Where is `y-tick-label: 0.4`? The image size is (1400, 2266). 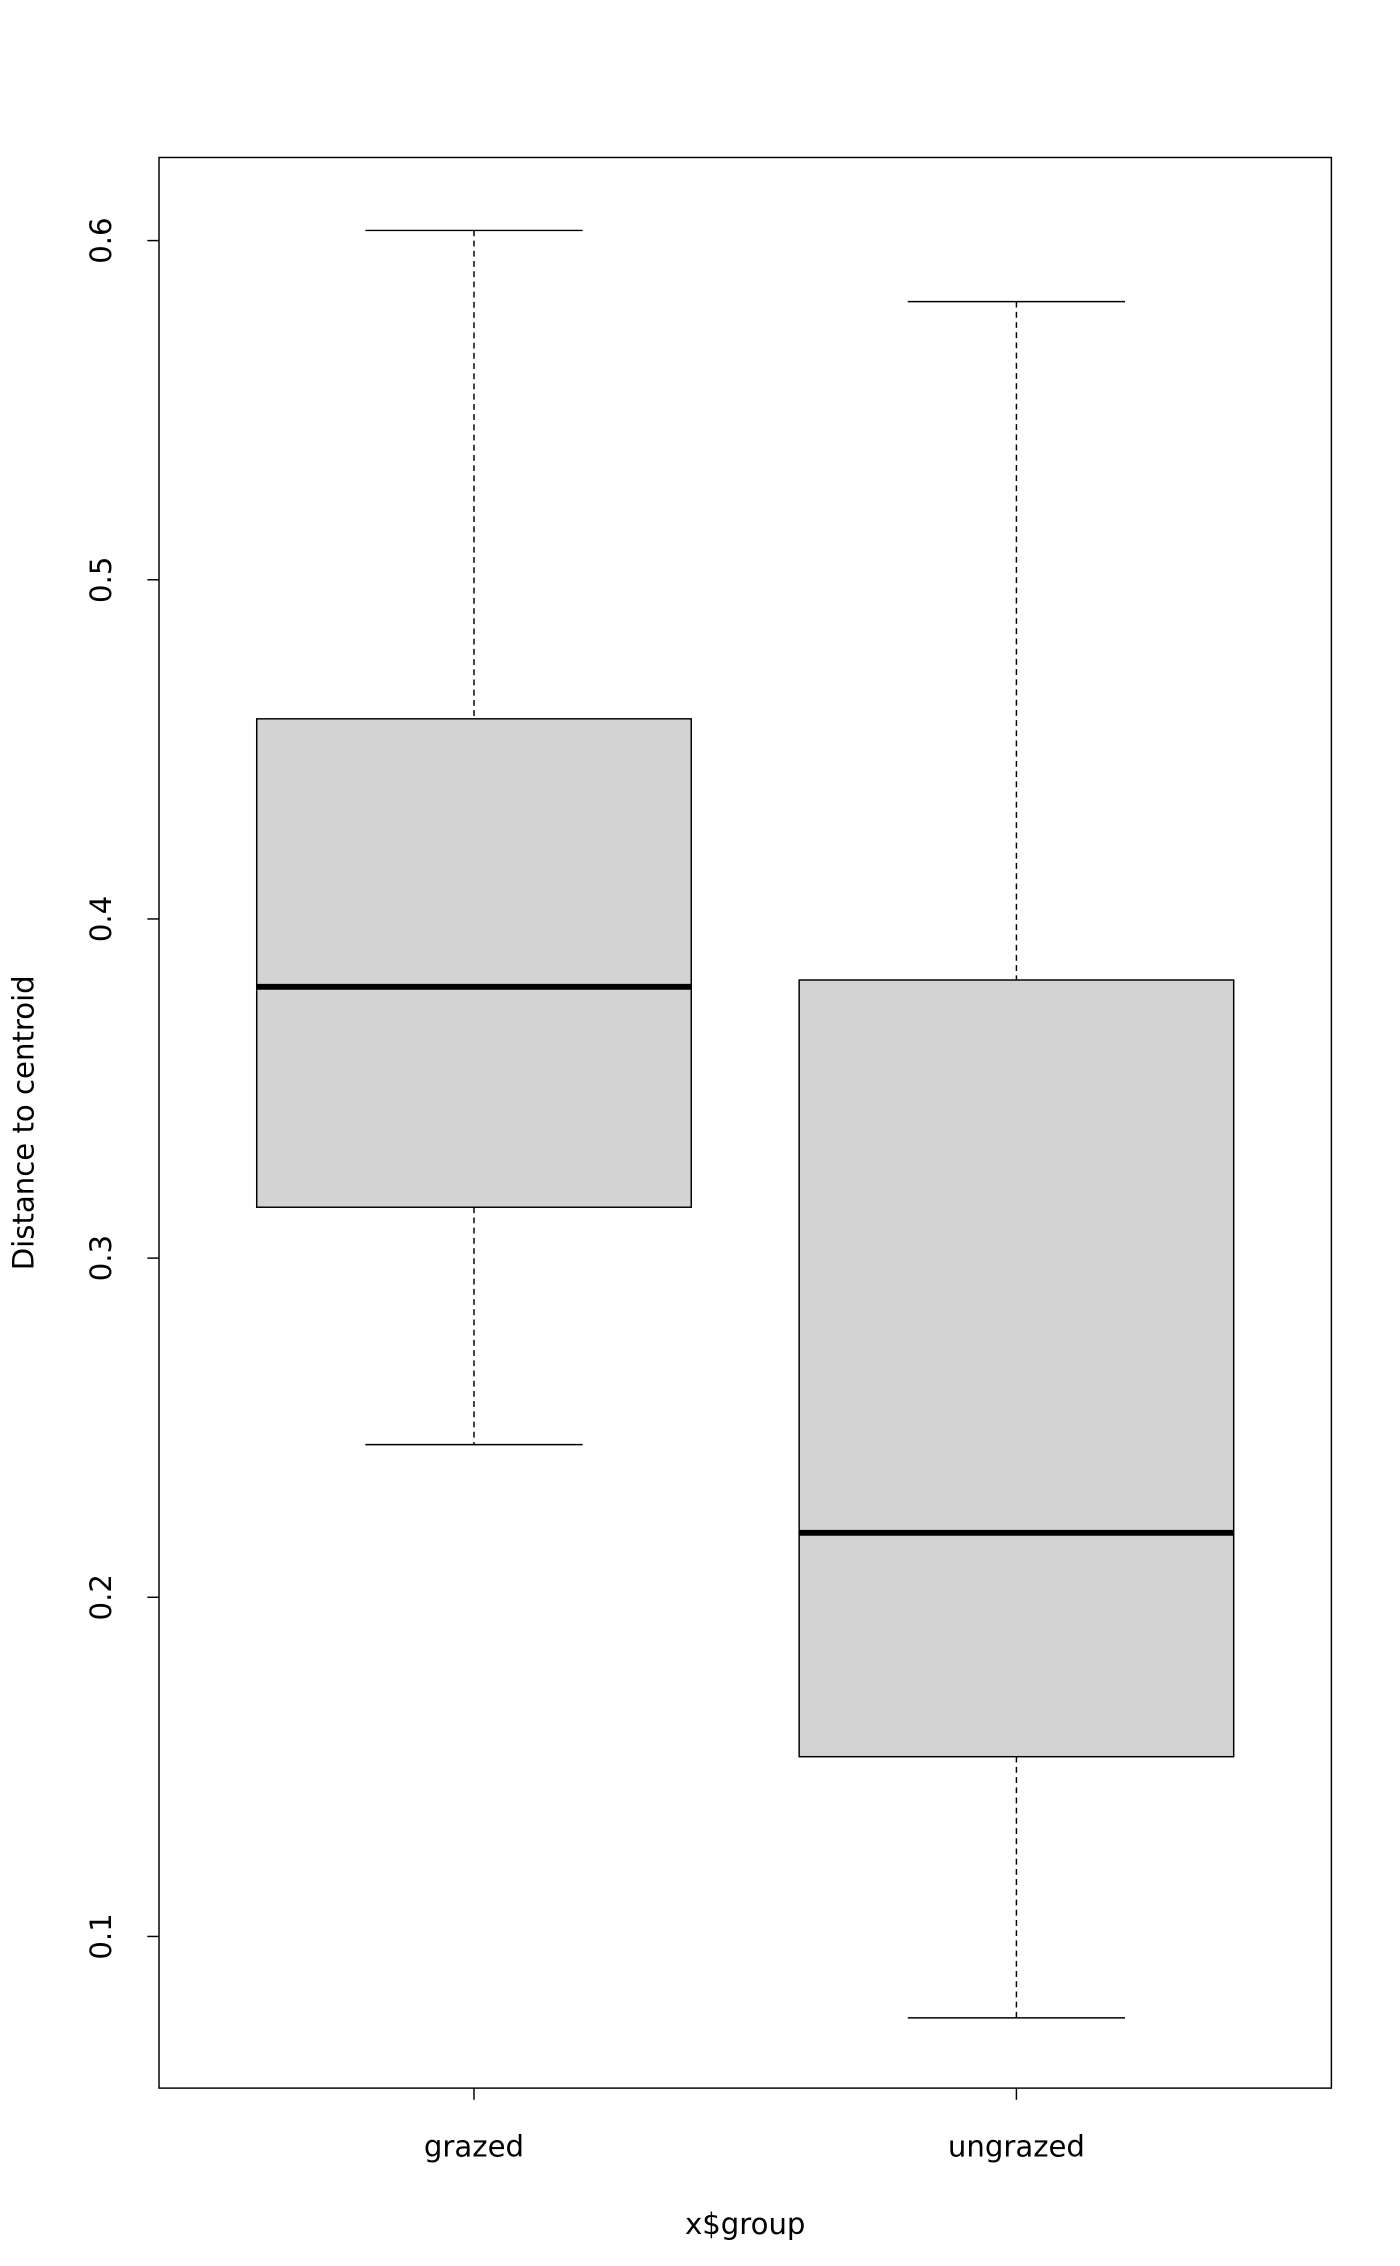
y-tick-label: 0.4 is located at coordinates (101, 919).